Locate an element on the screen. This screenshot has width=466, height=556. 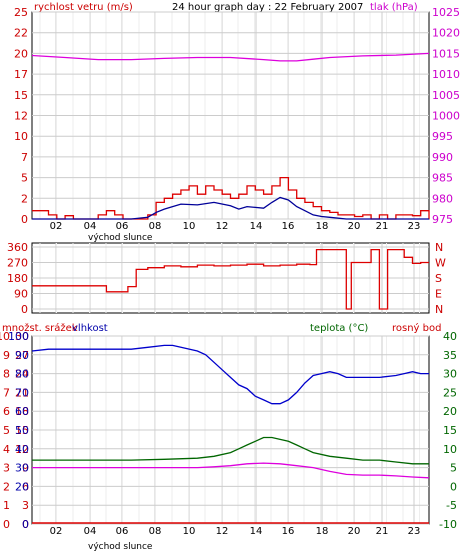
pressure-y-tick-label: 1020 is located at coordinates (446, 33).